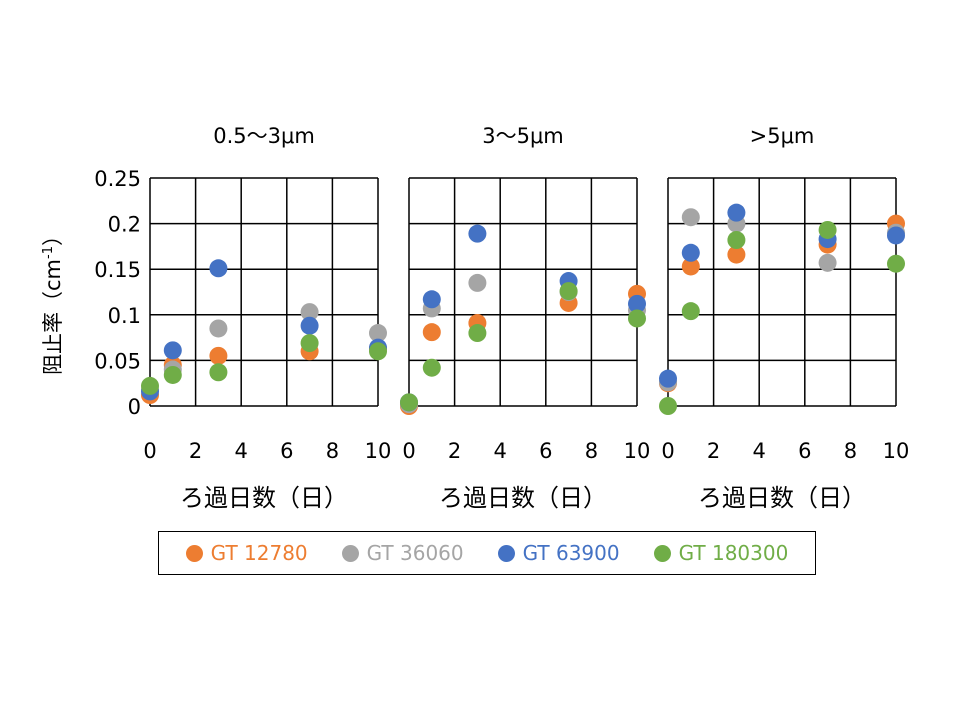 This screenshot has height=720, width=960. I want to click on panel-title: 0.5～3μm, so click(264, 136).